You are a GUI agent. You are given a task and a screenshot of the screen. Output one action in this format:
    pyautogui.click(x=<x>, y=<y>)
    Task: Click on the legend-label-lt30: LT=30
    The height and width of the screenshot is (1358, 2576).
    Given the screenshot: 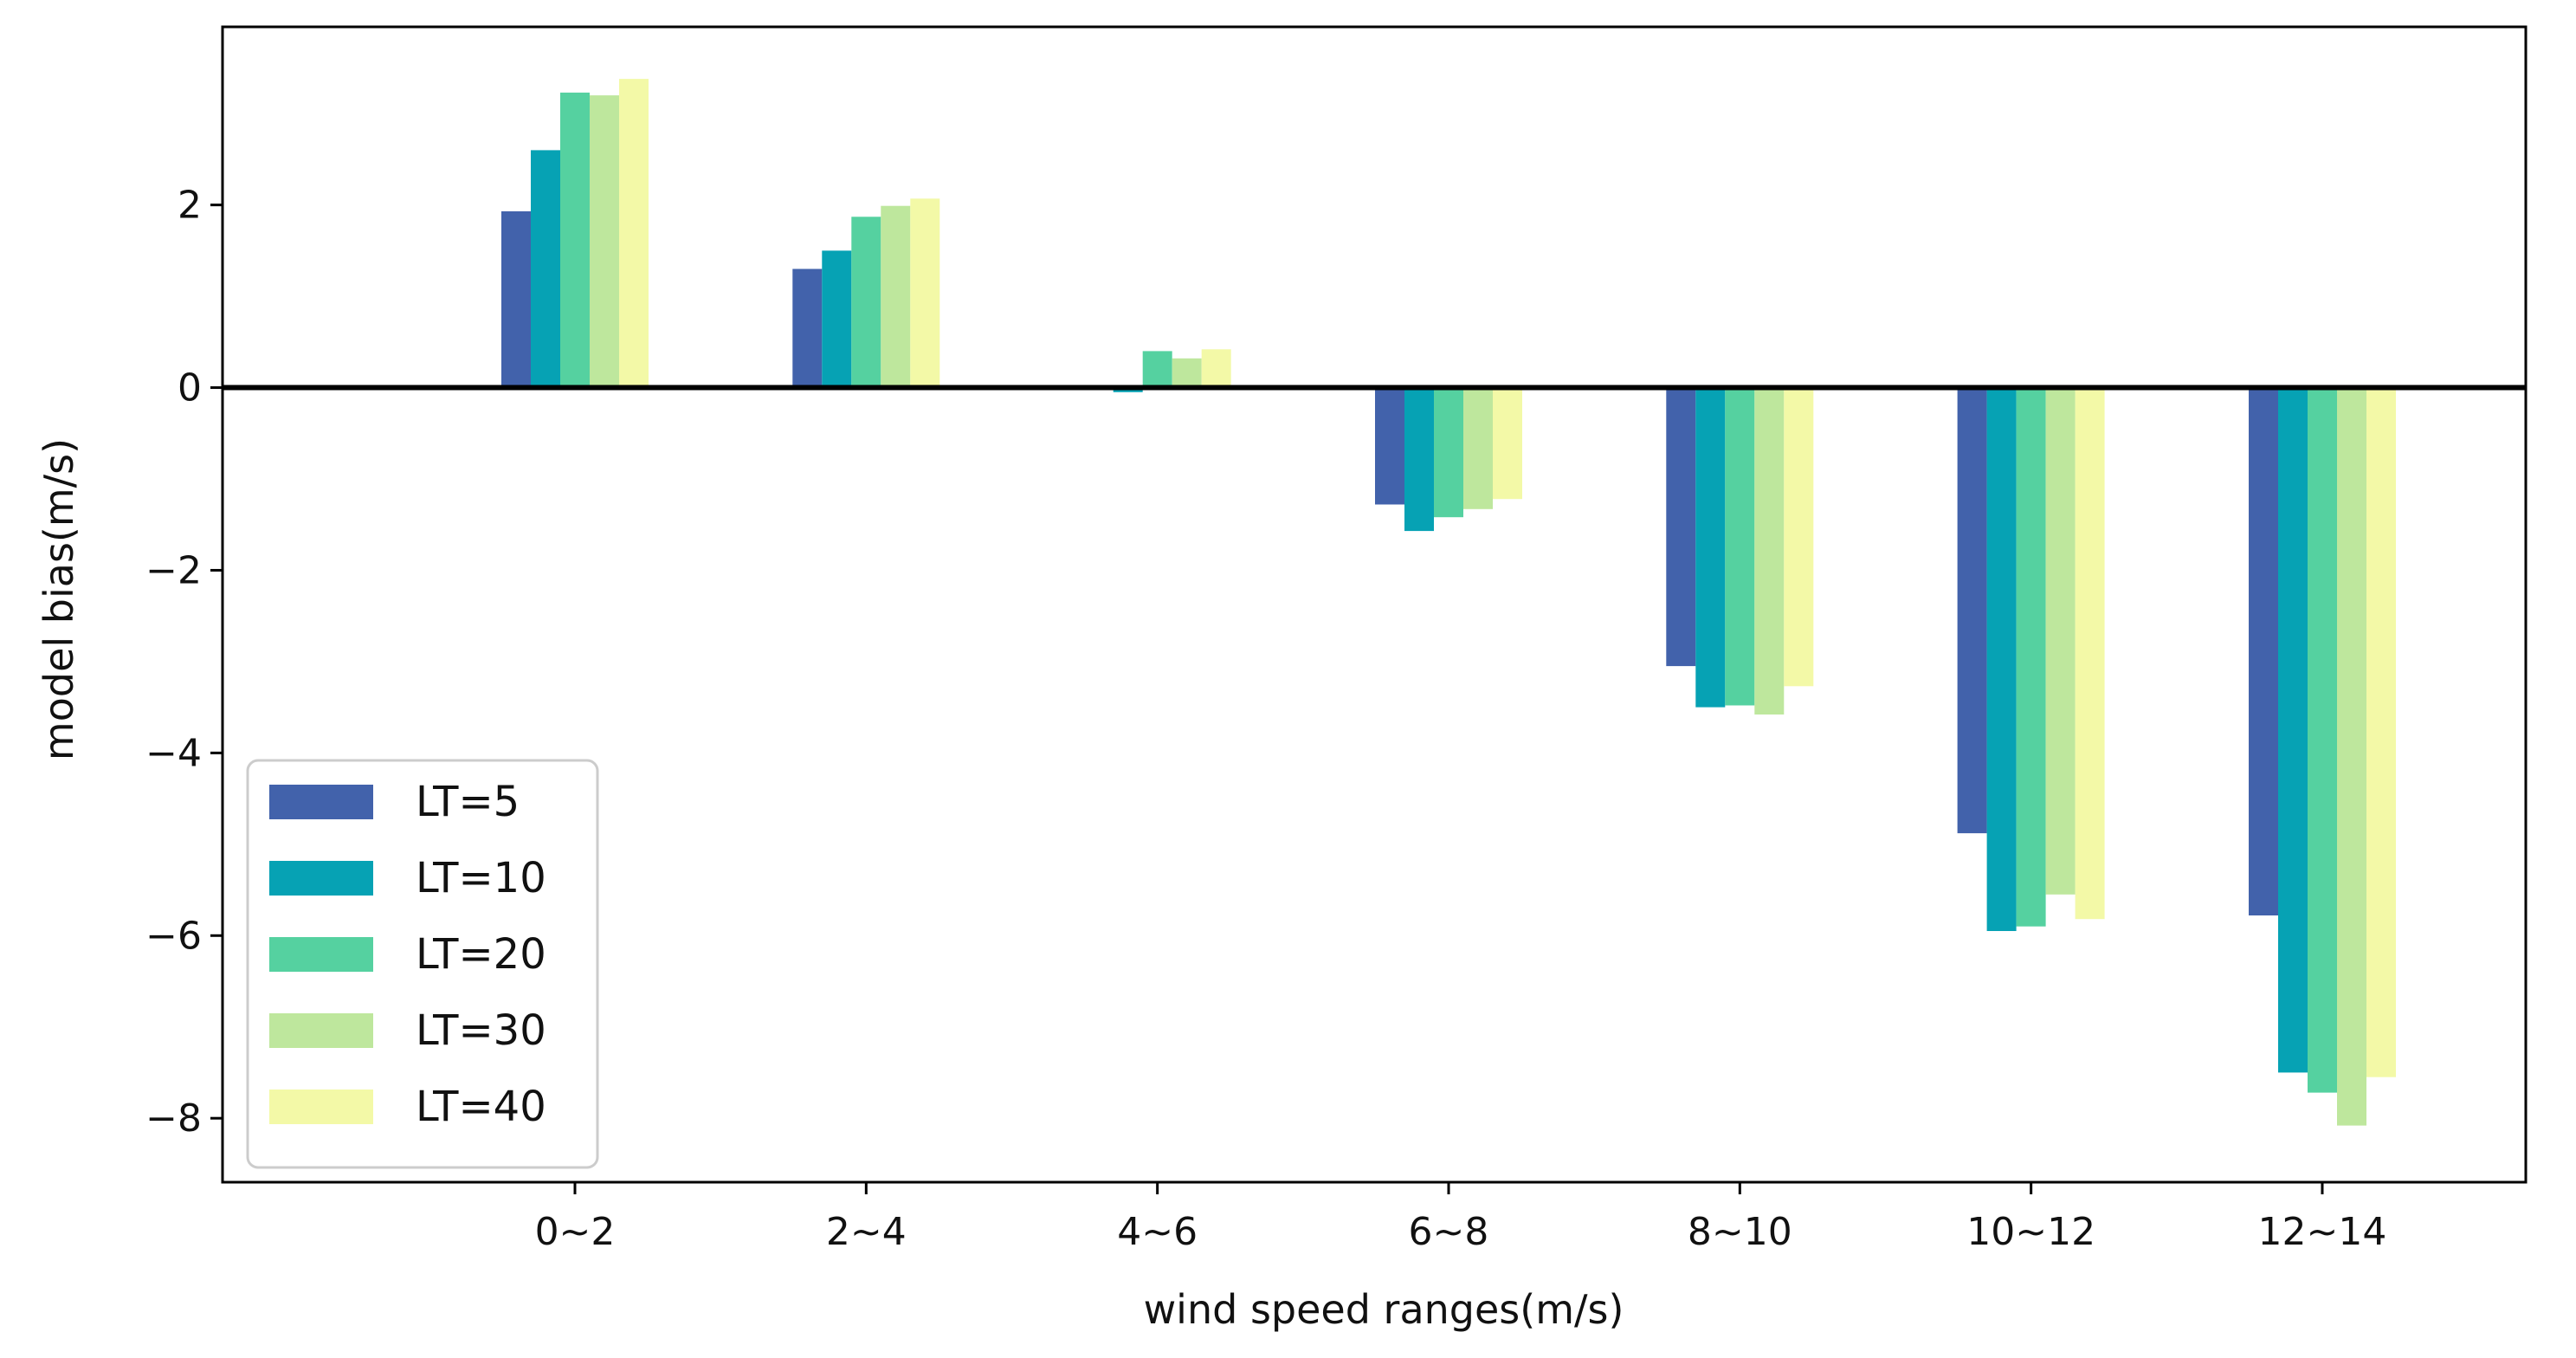 What is the action you would take?
    pyautogui.click(x=481, y=1030)
    